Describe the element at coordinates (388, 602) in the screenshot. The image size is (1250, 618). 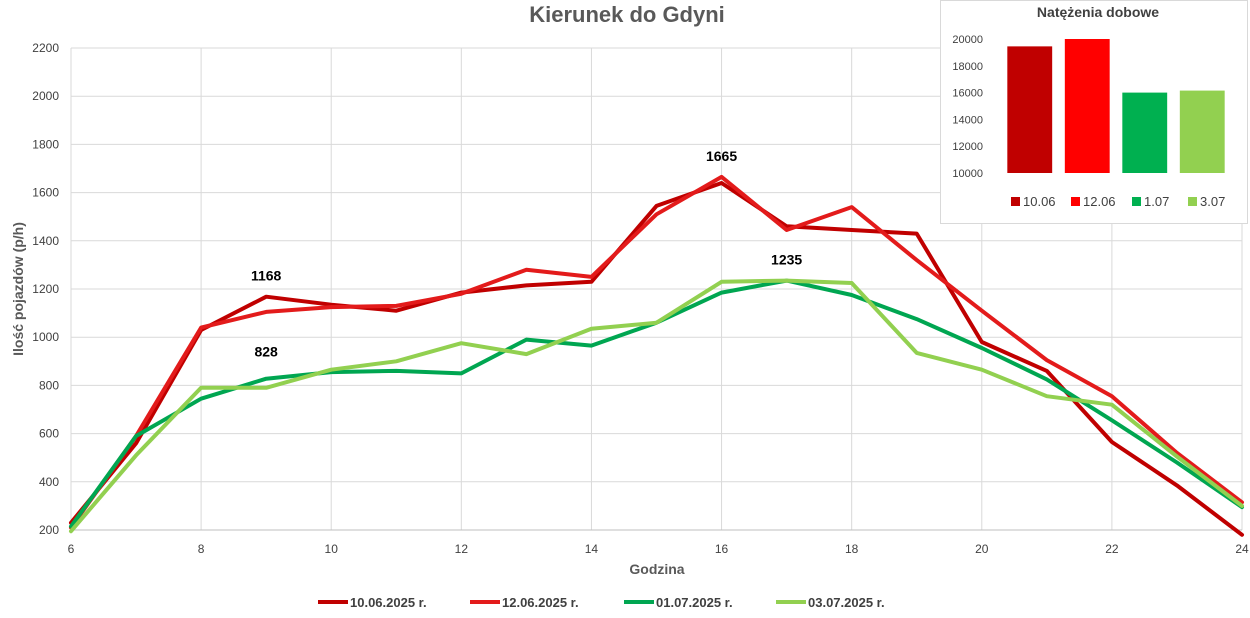
I see `legend-label: 10.06.2025 r.` at that location.